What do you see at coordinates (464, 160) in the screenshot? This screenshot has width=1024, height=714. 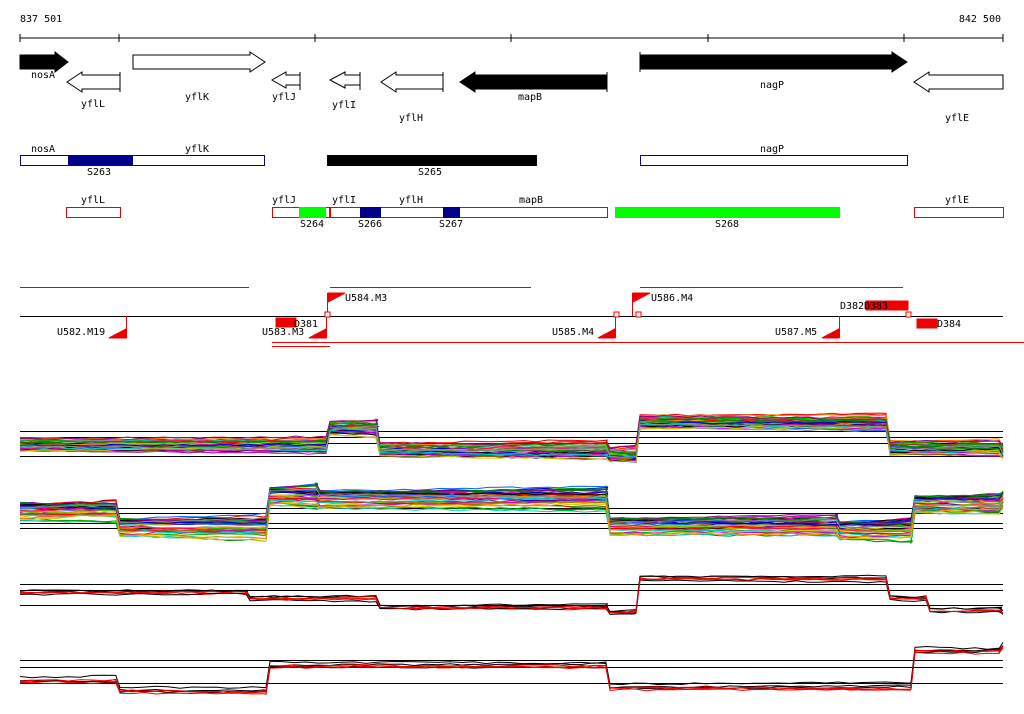 I see `operon-row` at bounding box center [464, 160].